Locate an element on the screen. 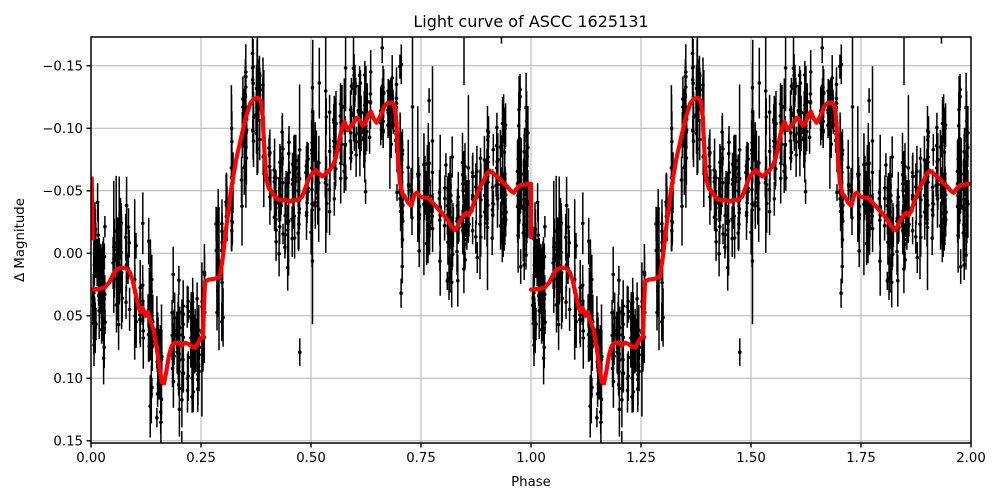 The height and width of the screenshot is (500, 1000). x-tick-label: 1.75 is located at coordinates (861, 458).